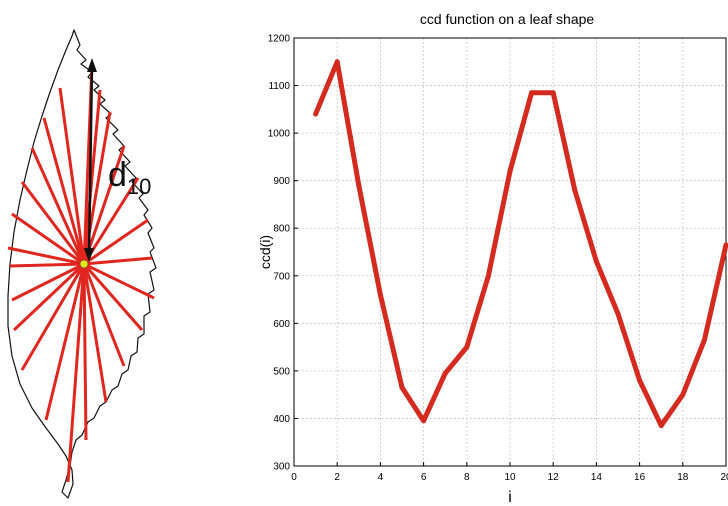 Image resolution: width=728 pixels, height=506 pixels. Describe the element at coordinates (279, 134) in the screenshot. I see `y-tick-label: 1000` at that location.